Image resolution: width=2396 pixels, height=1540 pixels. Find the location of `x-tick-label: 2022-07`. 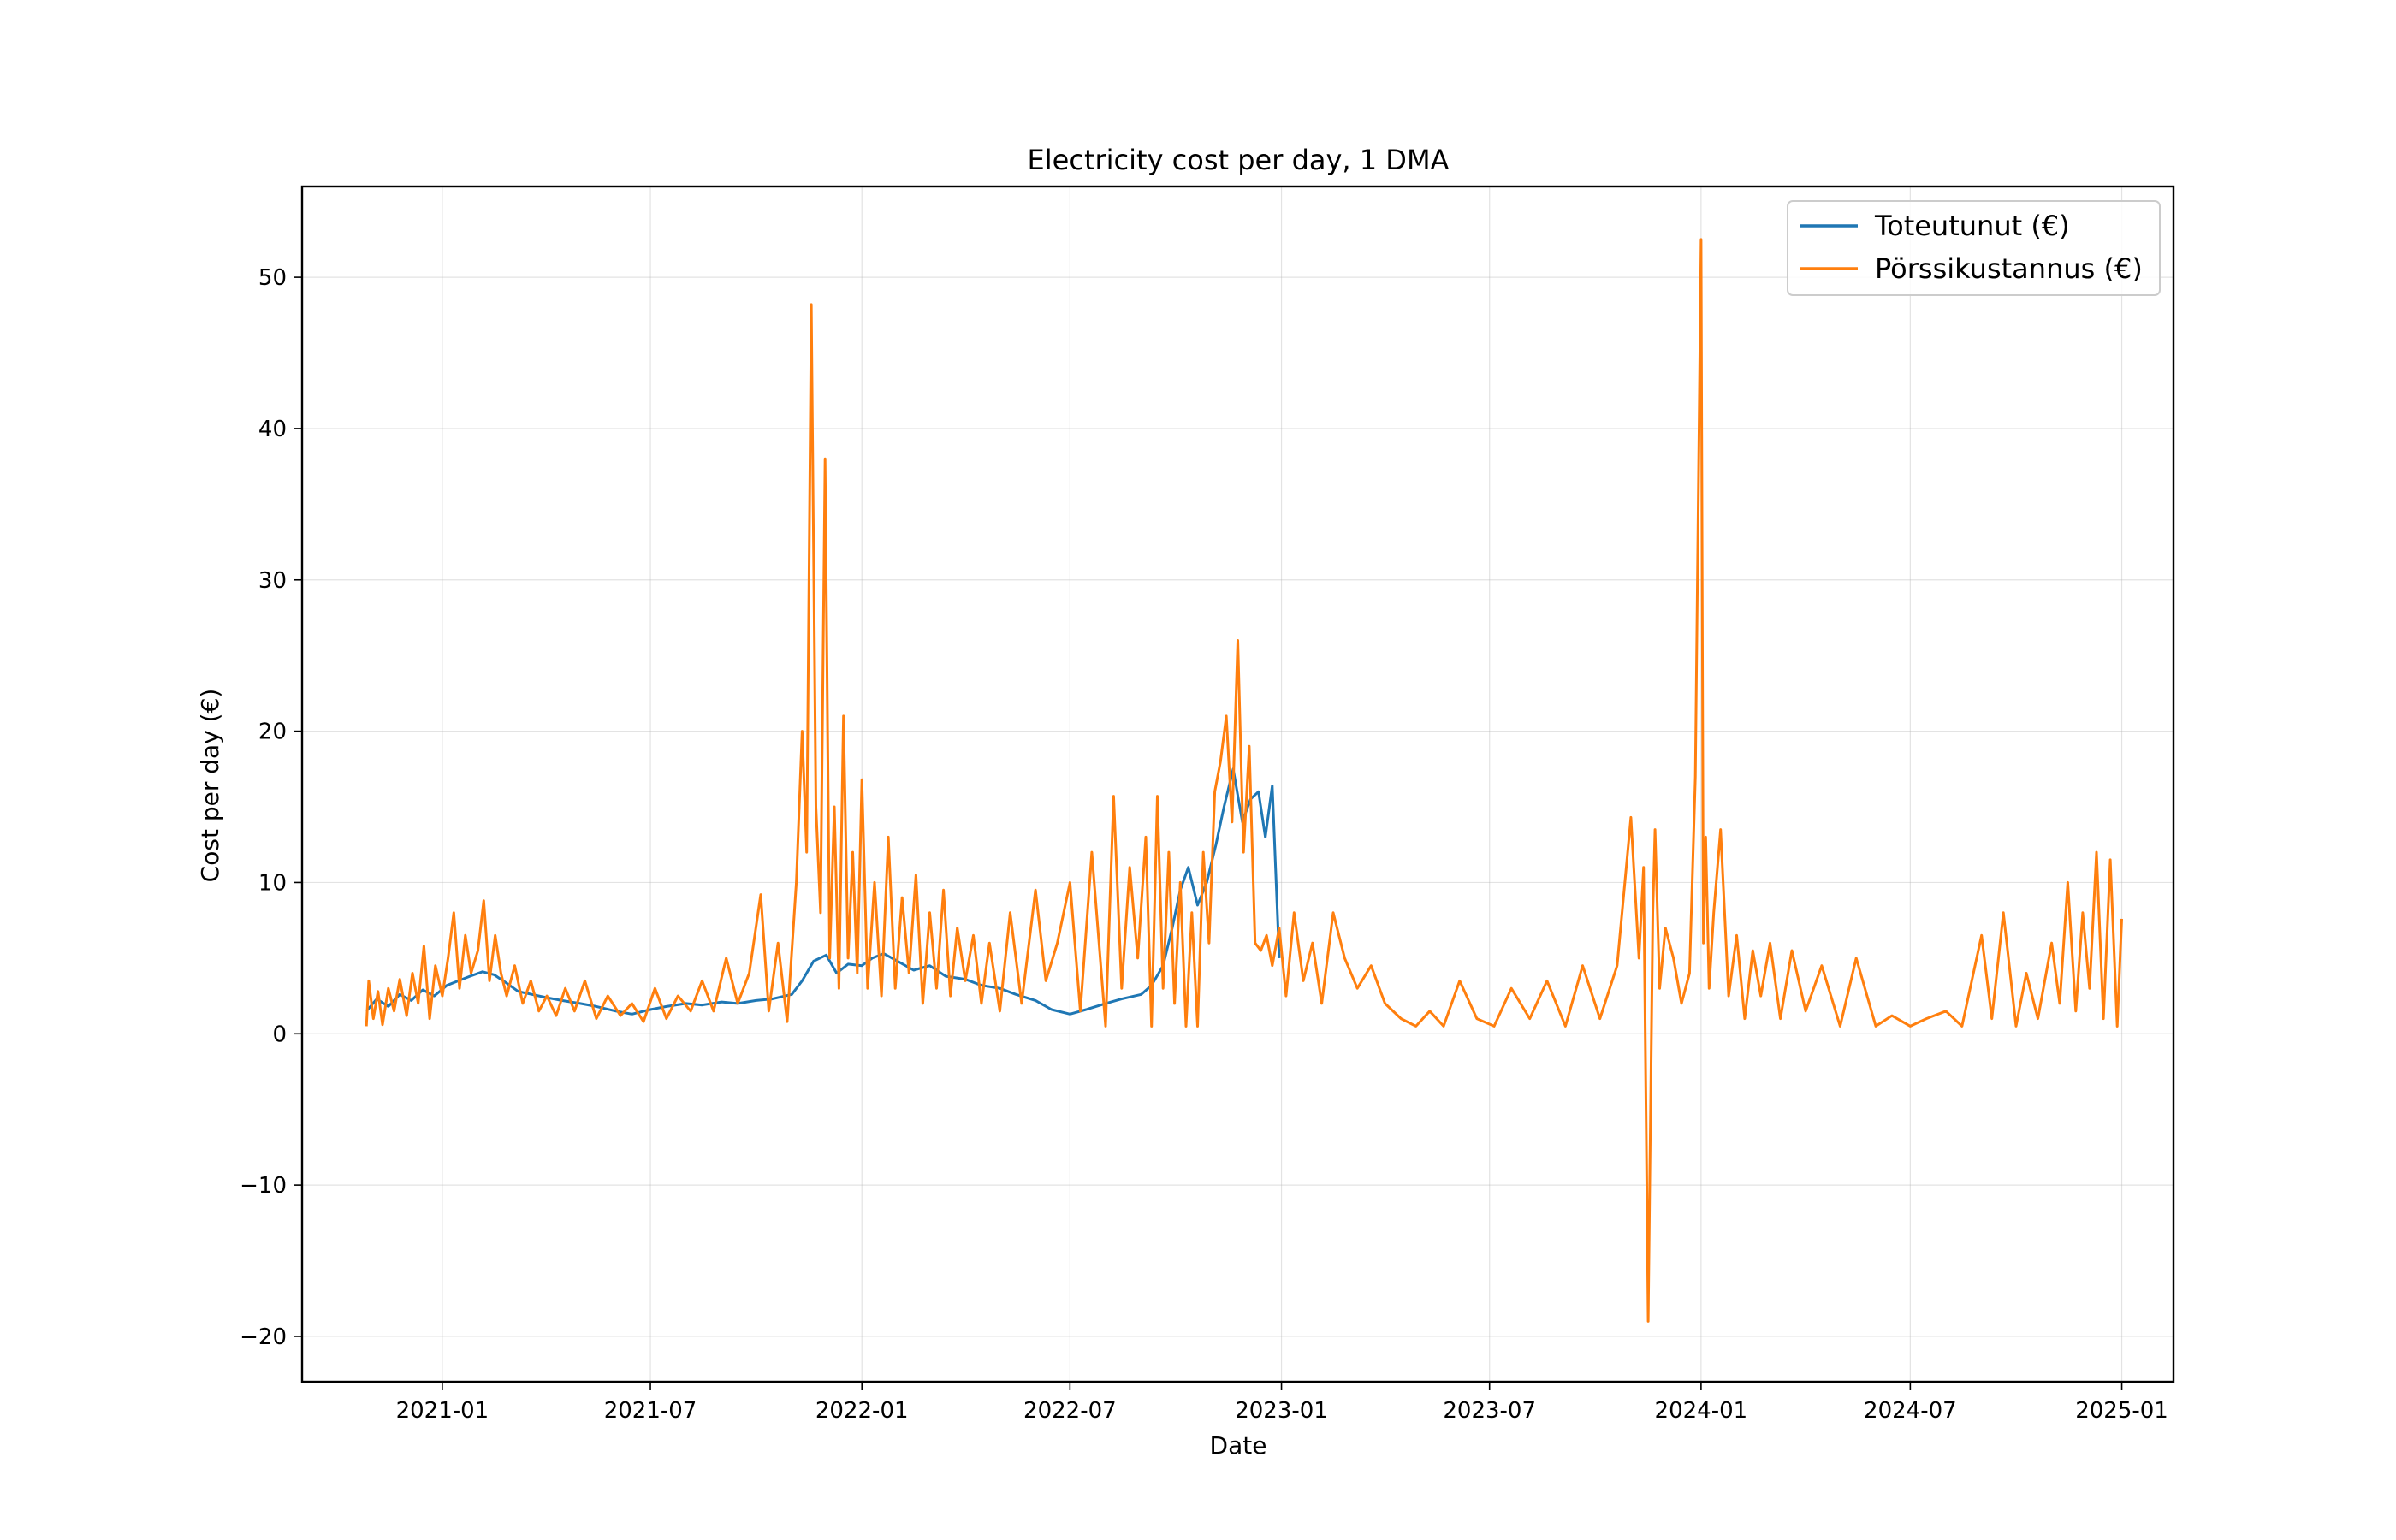

x-tick-label: 2022-07 is located at coordinates (1070, 1411).